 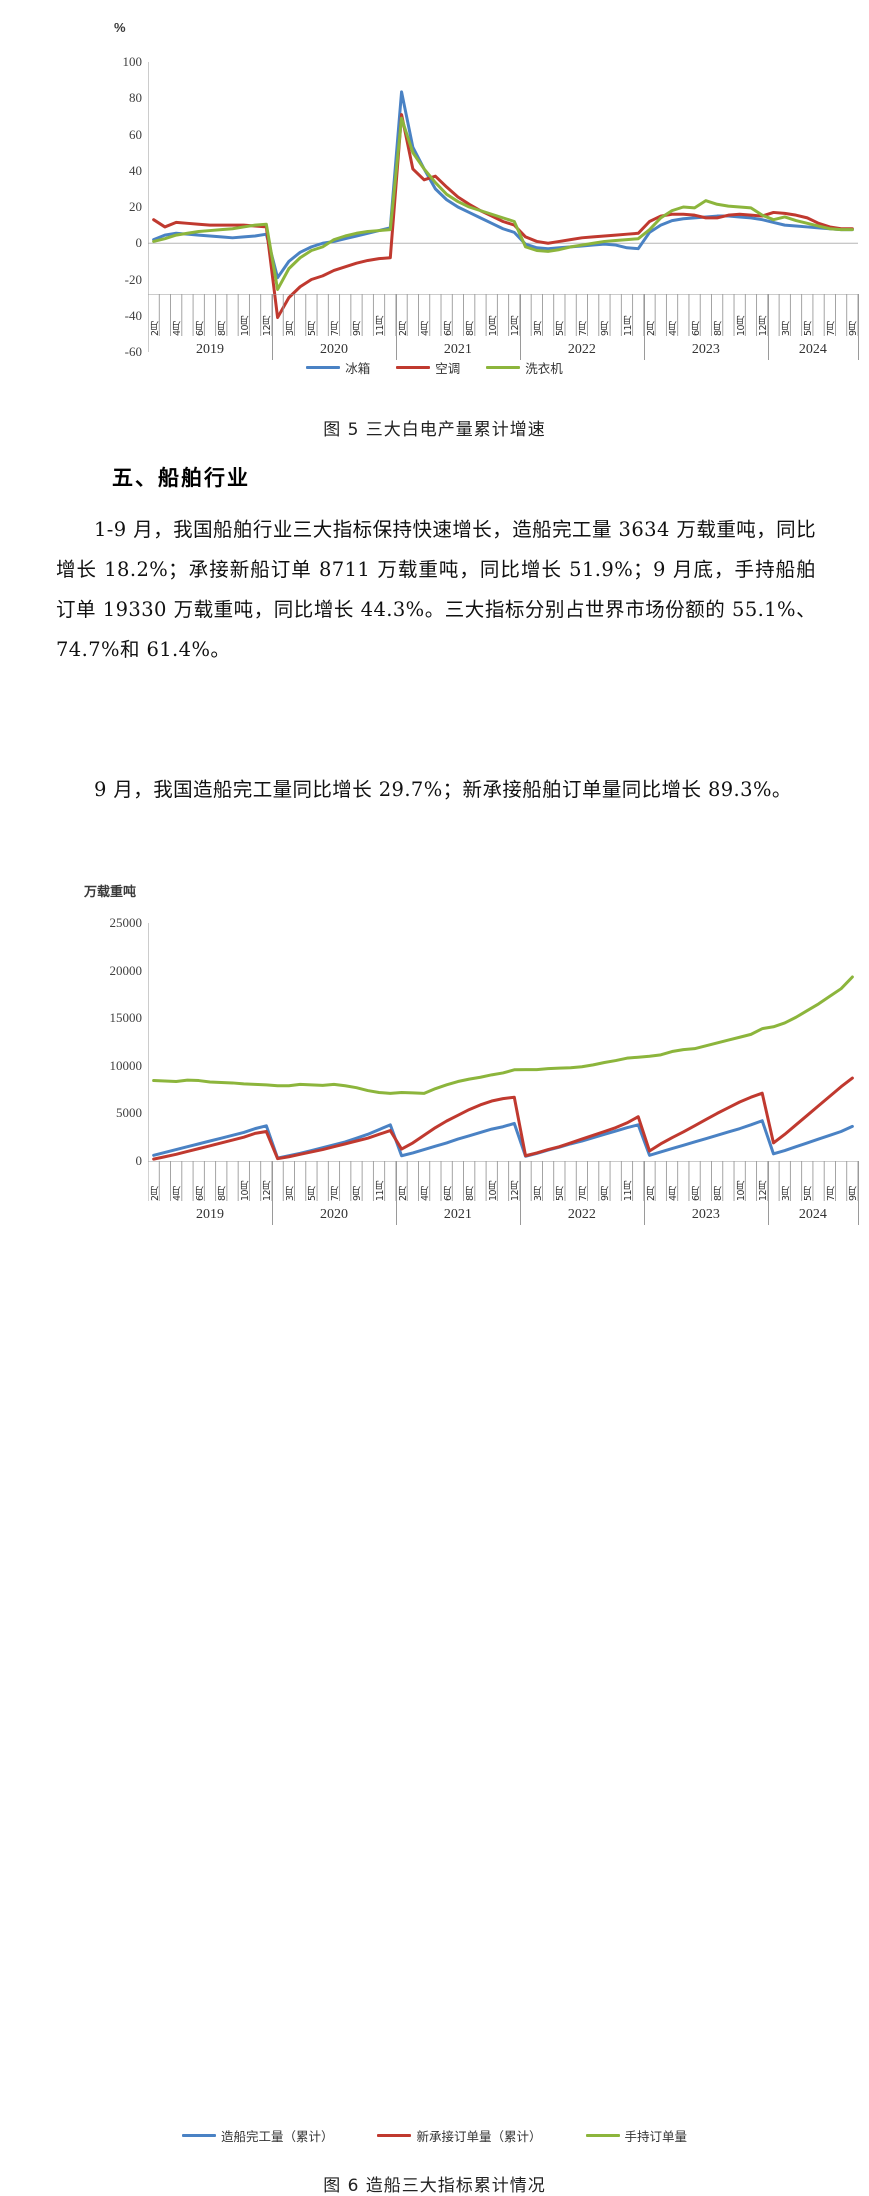 I want to click on legend-label-neworders: 新承接订单量（累计）, so click(x=479, y=2136).